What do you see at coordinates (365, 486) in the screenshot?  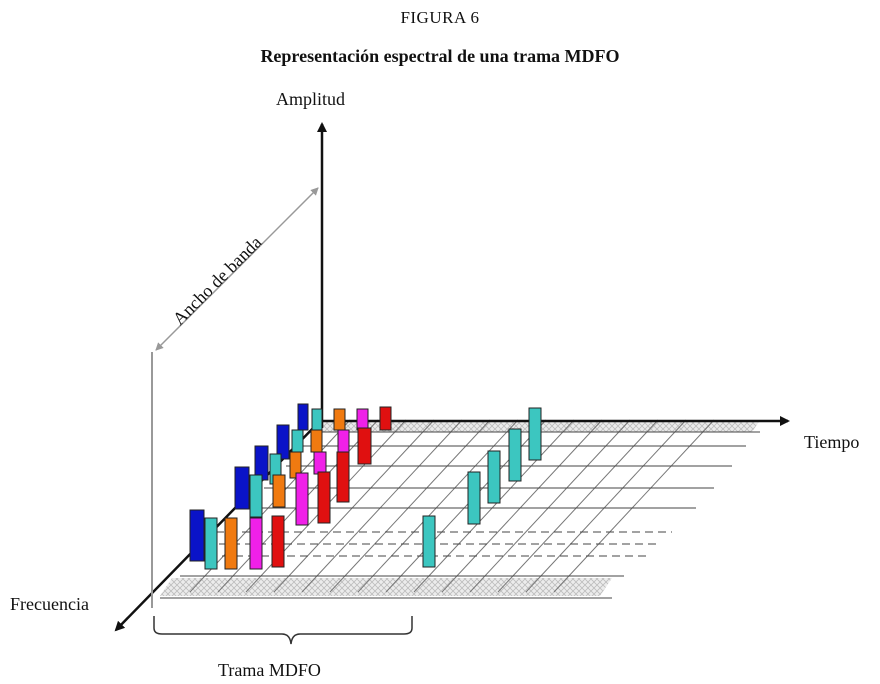 I see `subcarrier-bars` at bounding box center [365, 486].